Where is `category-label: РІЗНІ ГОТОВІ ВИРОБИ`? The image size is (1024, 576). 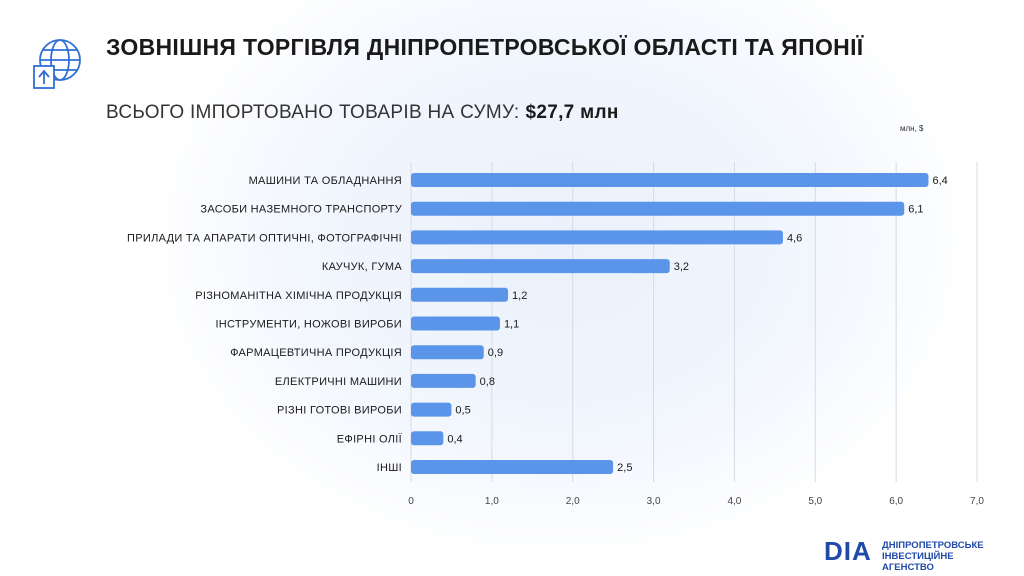 category-label: РІЗНІ ГОТОВІ ВИРОБИ is located at coordinates (339, 411).